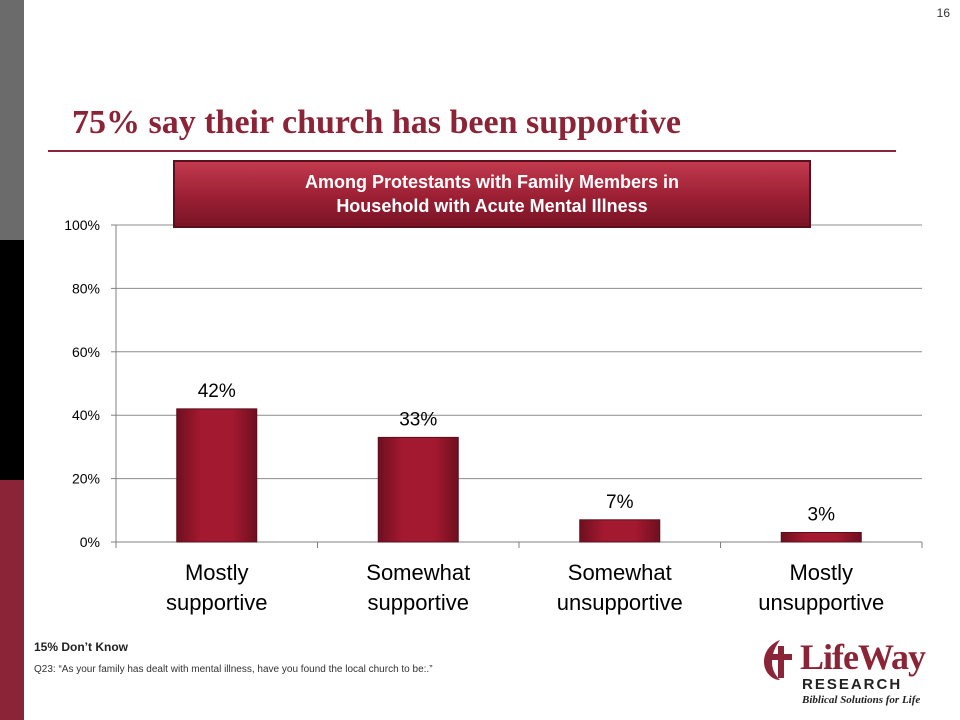  I want to click on data-label: 3%, so click(822, 514).